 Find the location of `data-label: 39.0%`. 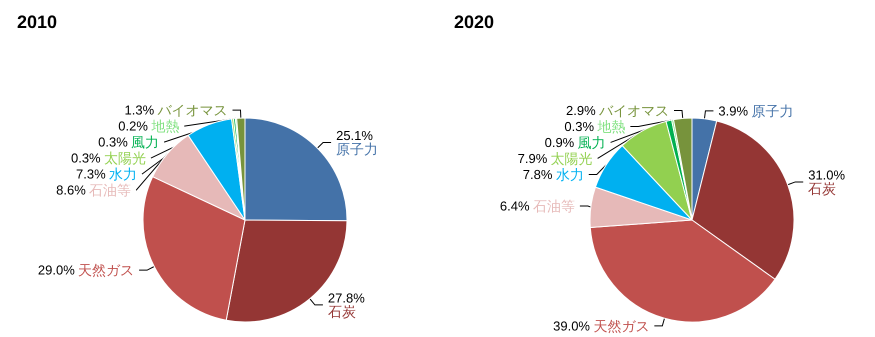

data-label: 39.0% is located at coordinates (571, 326).